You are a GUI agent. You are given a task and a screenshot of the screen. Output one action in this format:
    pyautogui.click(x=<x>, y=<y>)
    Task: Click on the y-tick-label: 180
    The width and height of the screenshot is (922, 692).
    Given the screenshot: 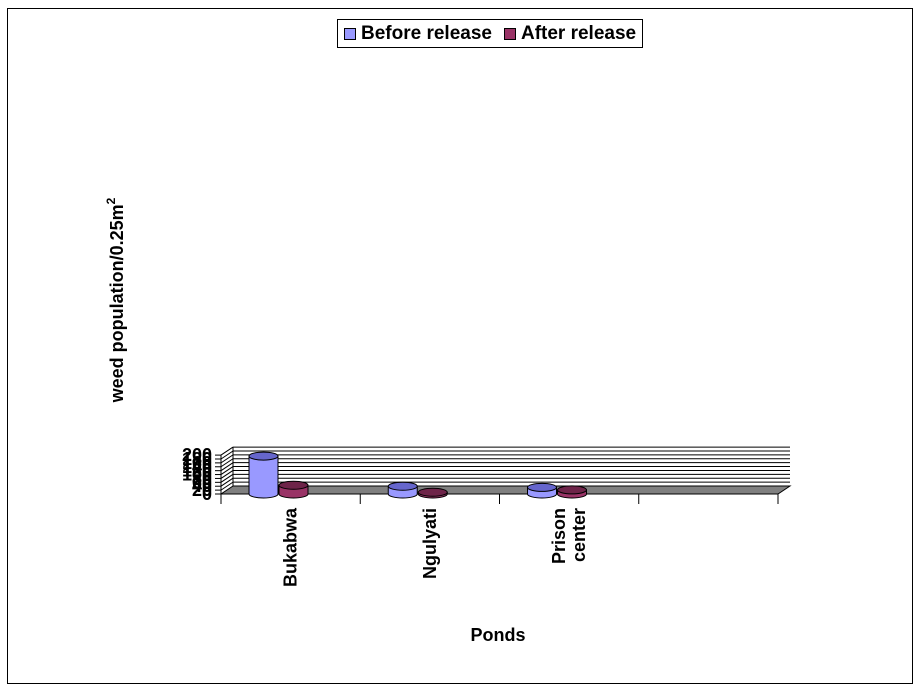 What is the action you would take?
    pyautogui.click(x=197, y=459)
    